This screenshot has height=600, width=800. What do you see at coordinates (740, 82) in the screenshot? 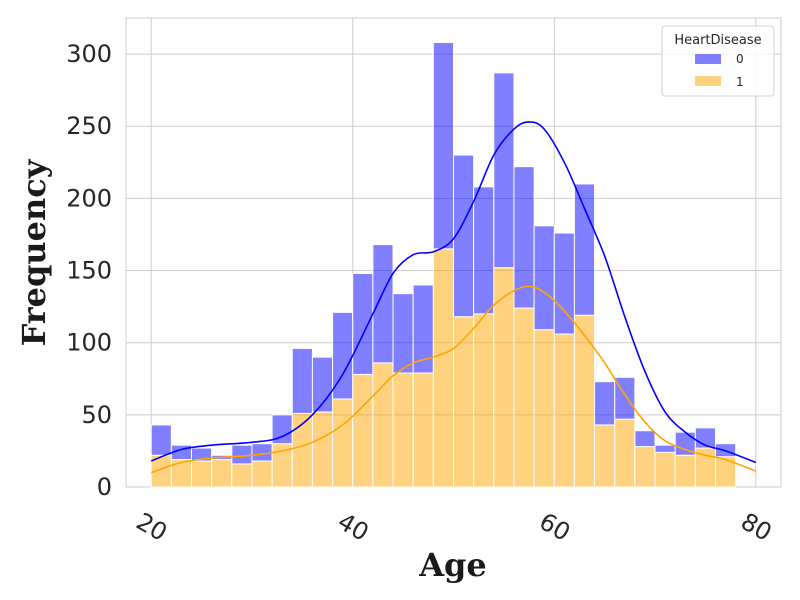
I see `legend-label-1: 1` at bounding box center [740, 82].